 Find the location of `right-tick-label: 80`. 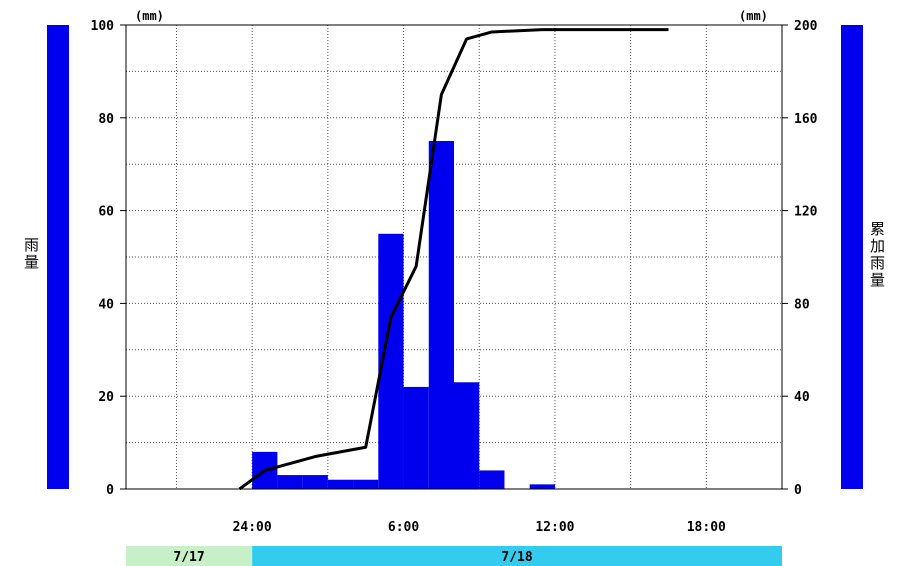

right-tick-label: 80 is located at coordinates (802, 304).